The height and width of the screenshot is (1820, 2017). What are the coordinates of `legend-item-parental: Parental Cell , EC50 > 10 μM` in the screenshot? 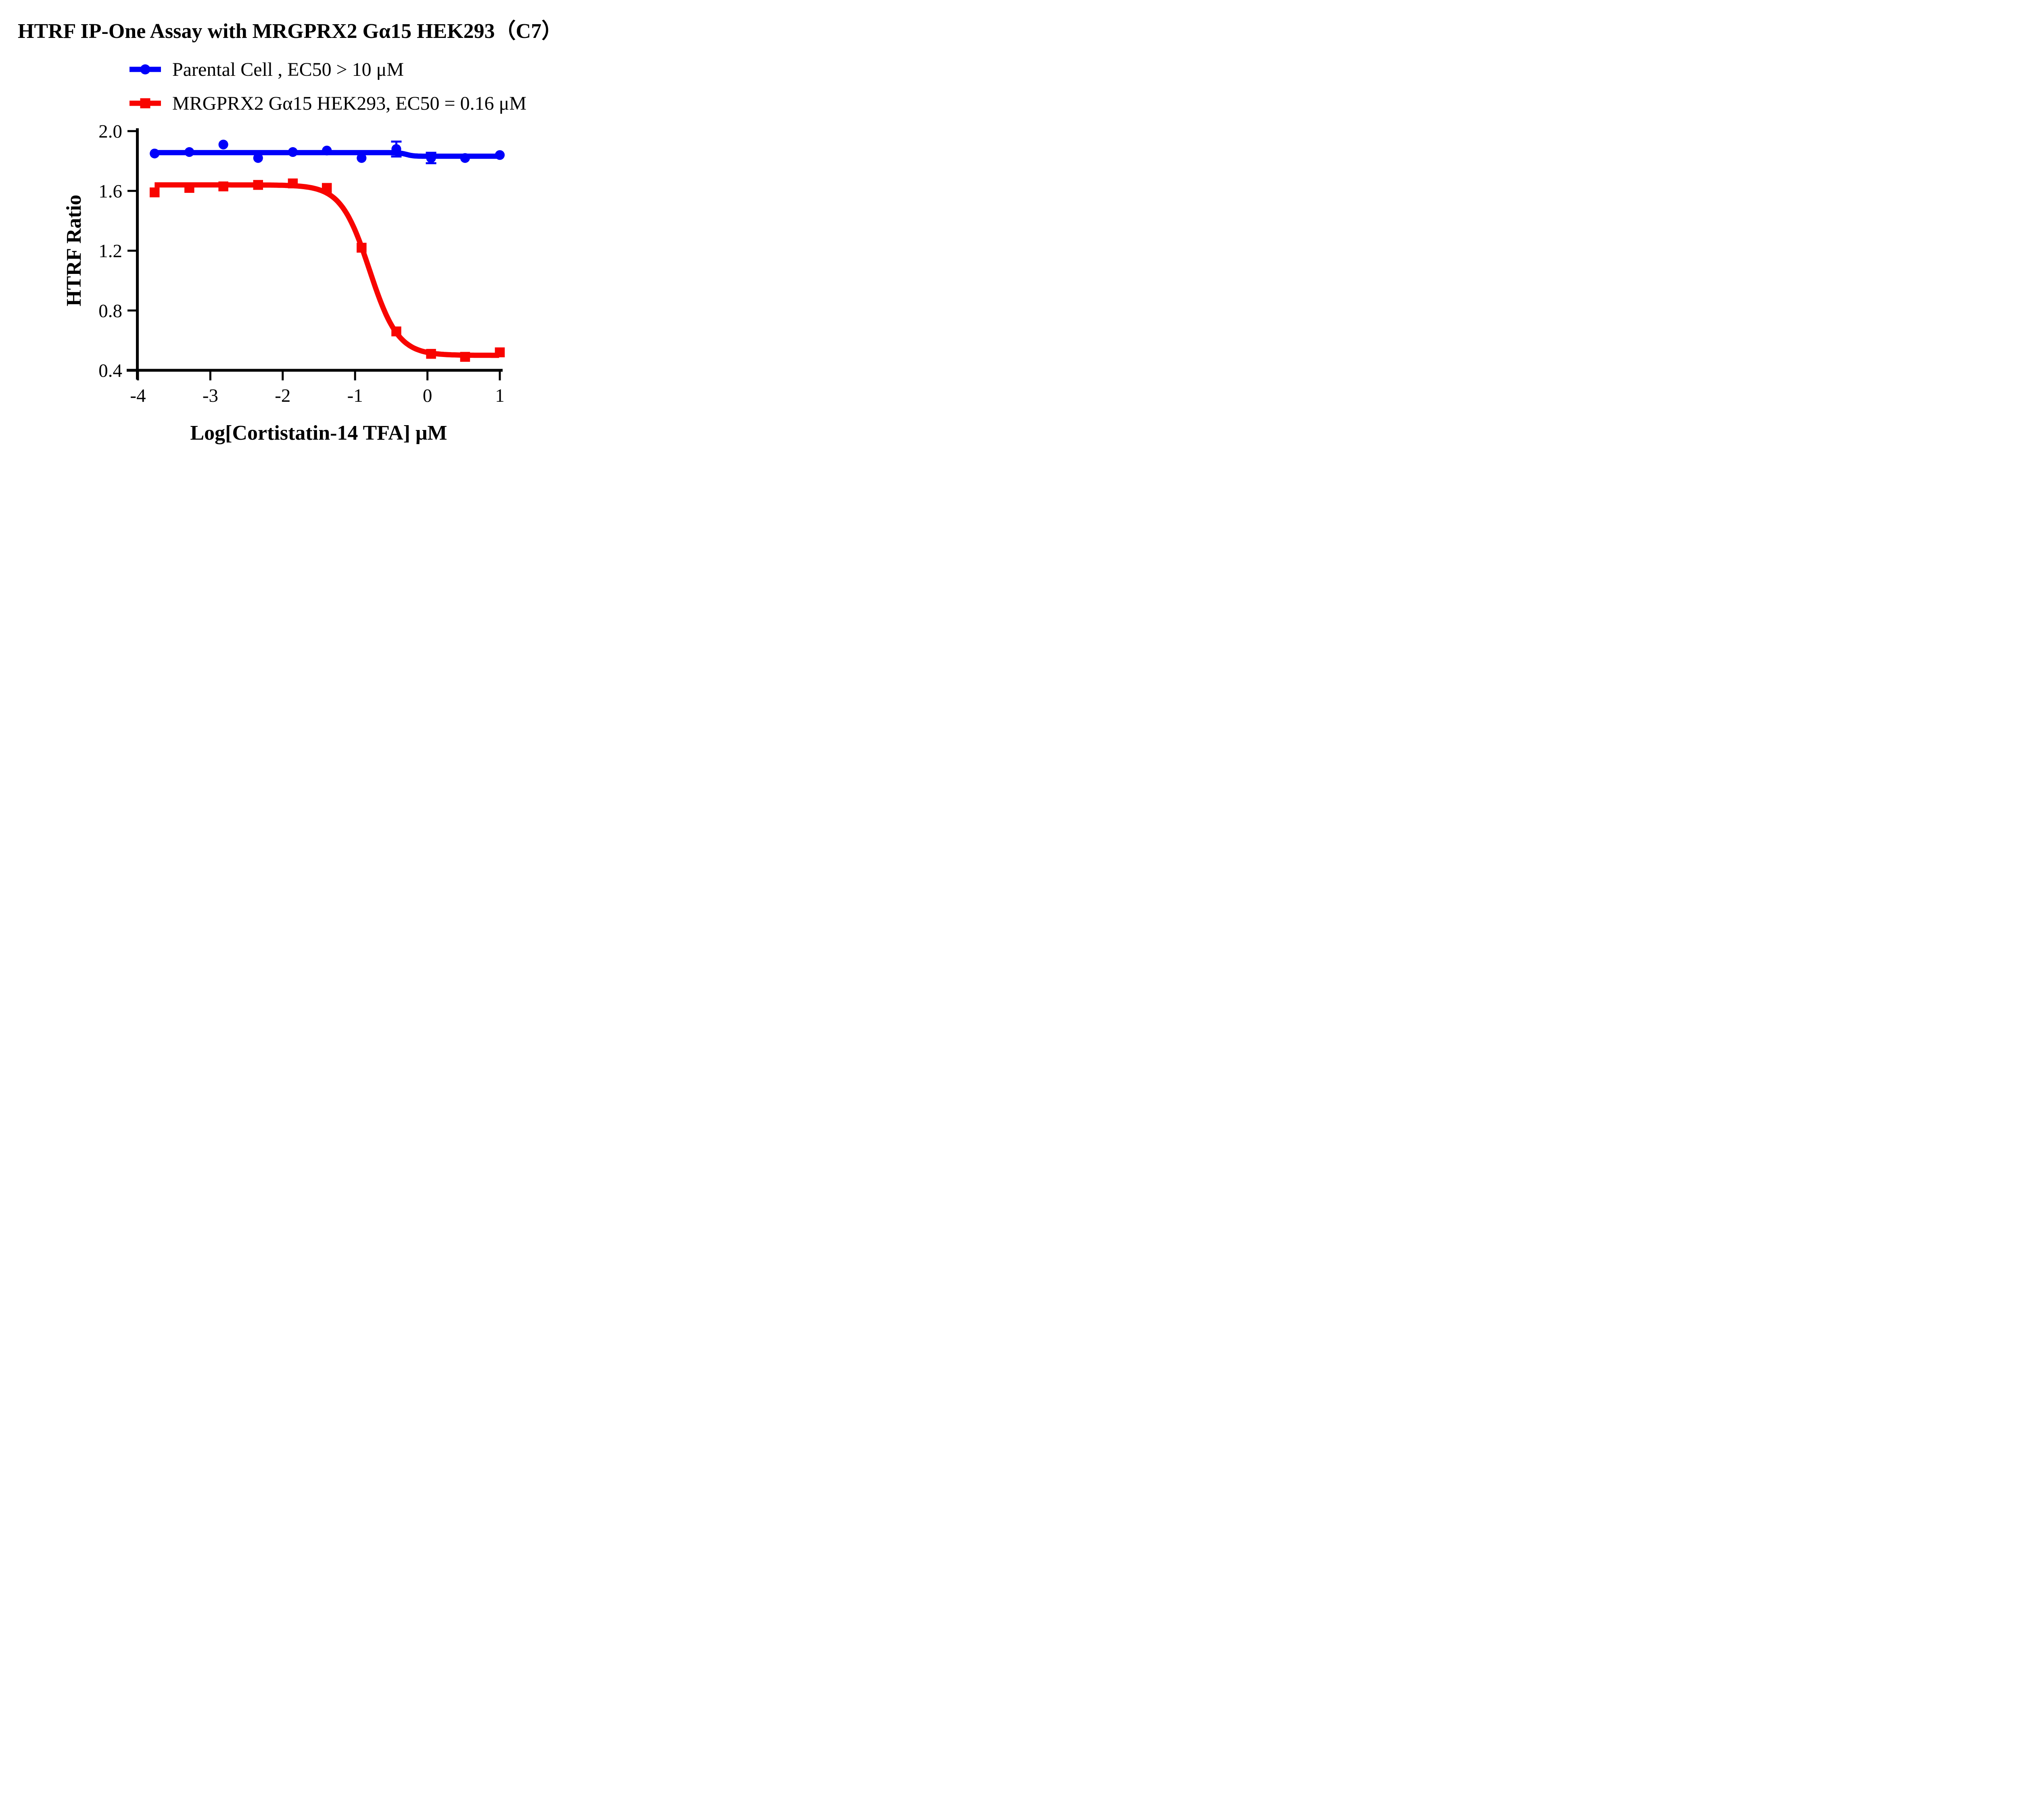 It's located at (327, 69).